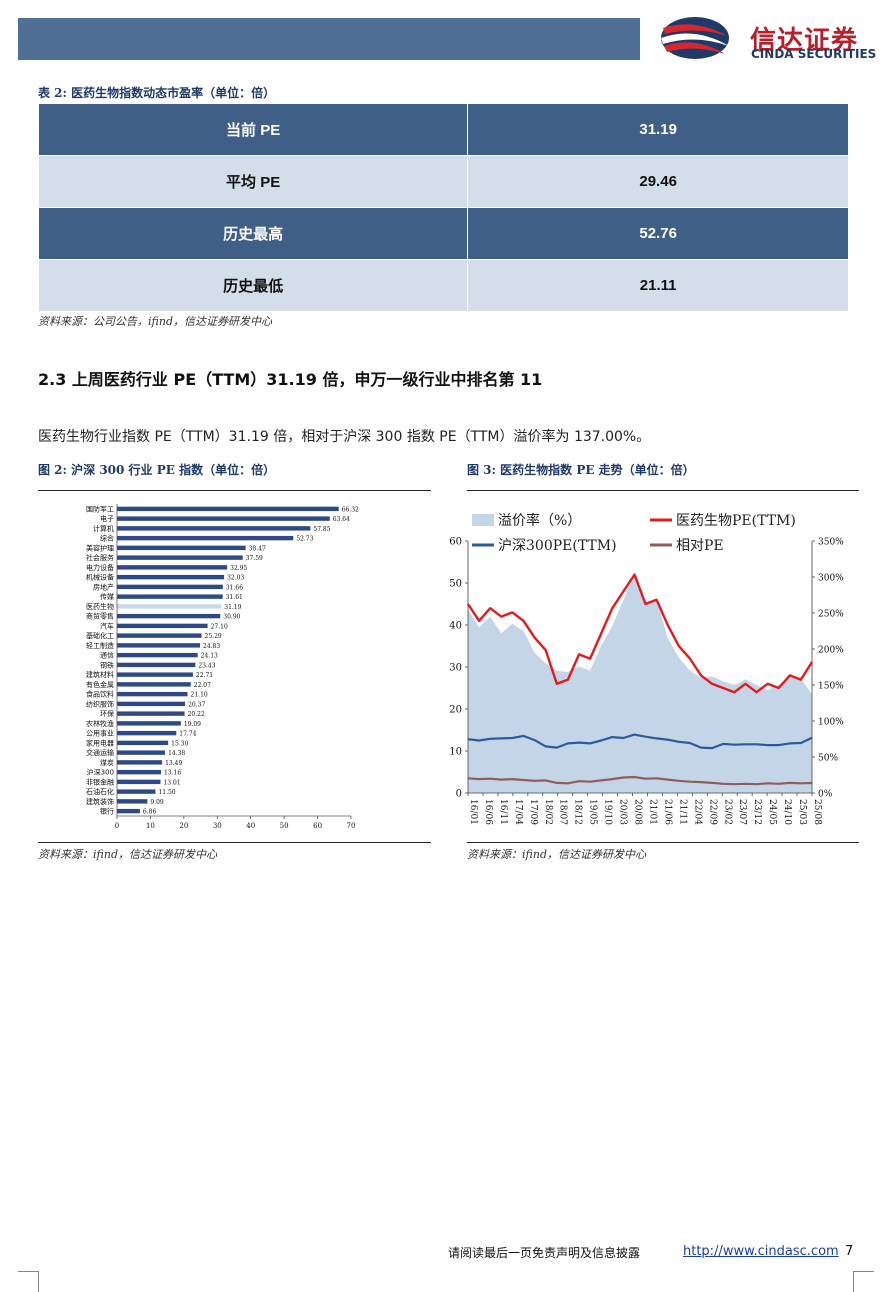 This screenshot has width=884, height=1292. What do you see at coordinates (187, 734) in the screenshot?
I see `bar-value-label: 17.74` at bounding box center [187, 734].